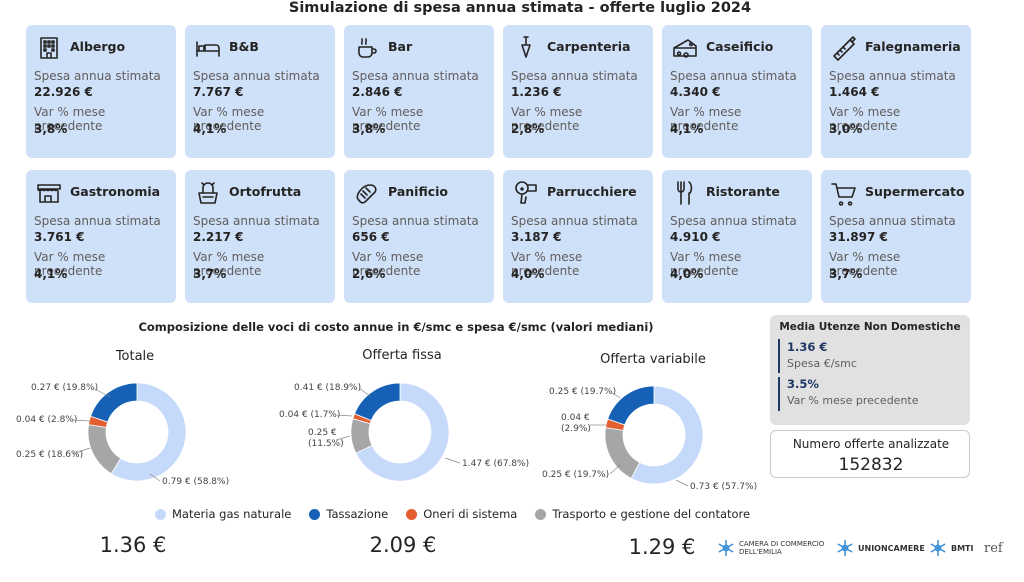 The image size is (1024, 582). I want to click on data-label: 0.27 € (19.8%), so click(65, 388).